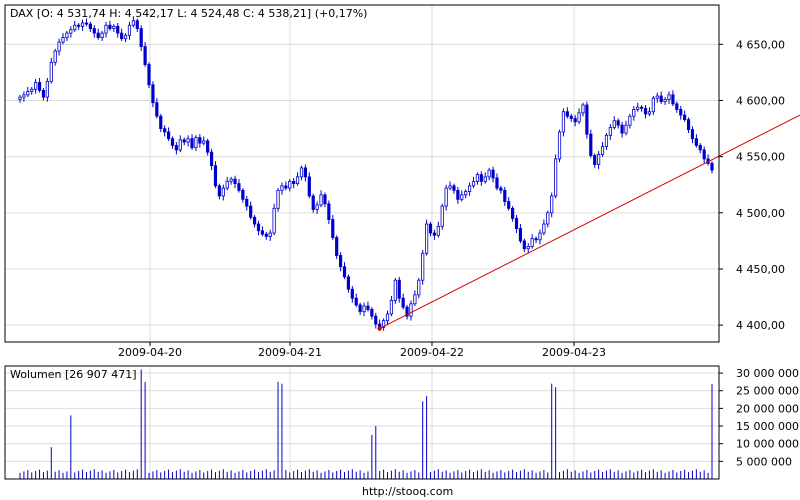 The image size is (800, 500). I want to click on price-x-tick-label: 2009-04-21, so click(290, 352).